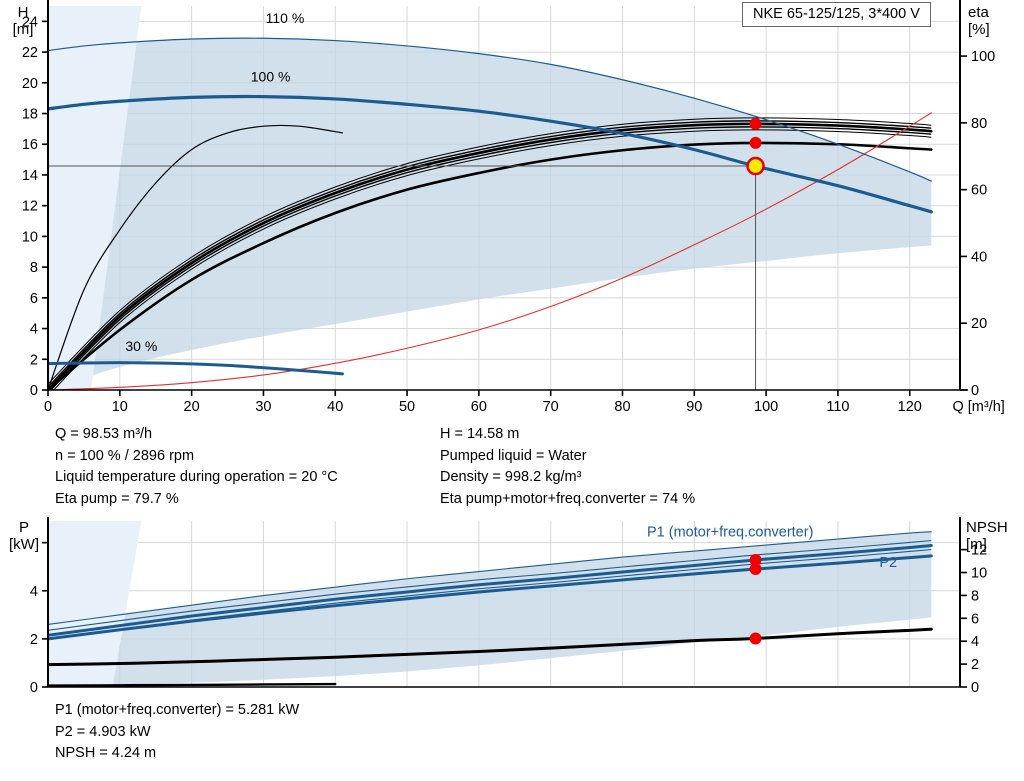 The width and height of the screenshot is (1024, 781). I want to click on tick-label-y2-60: 60, so click(979, 191).